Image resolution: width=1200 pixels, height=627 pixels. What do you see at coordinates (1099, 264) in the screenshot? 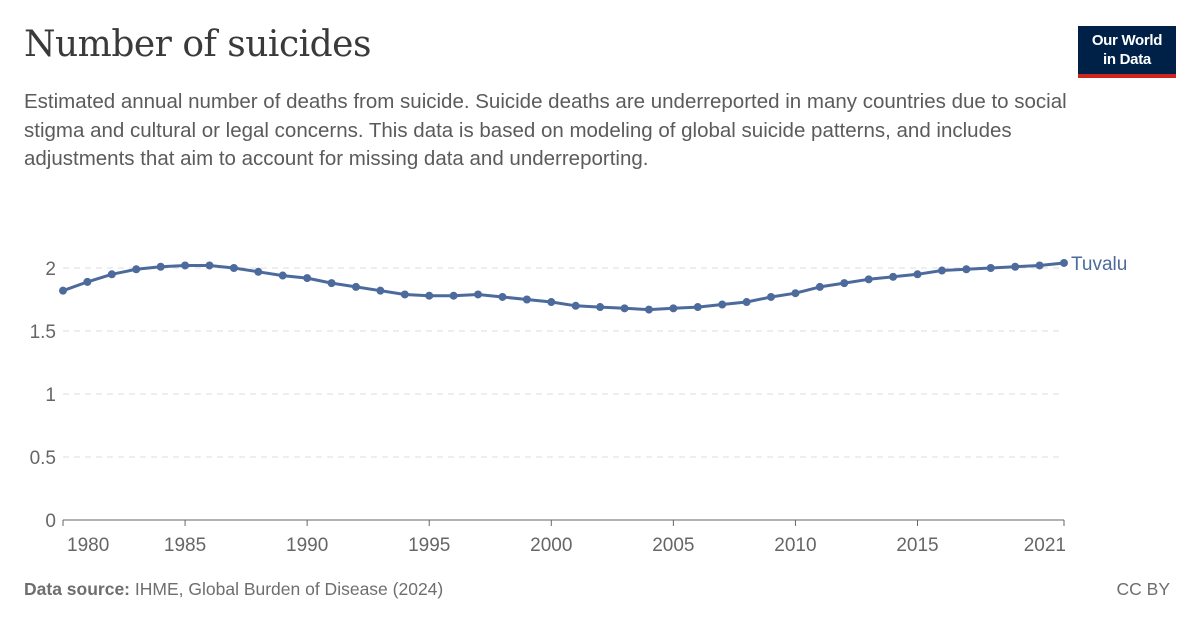
I see `series-label: Tuvalu` at bounding box center [1099, 264].